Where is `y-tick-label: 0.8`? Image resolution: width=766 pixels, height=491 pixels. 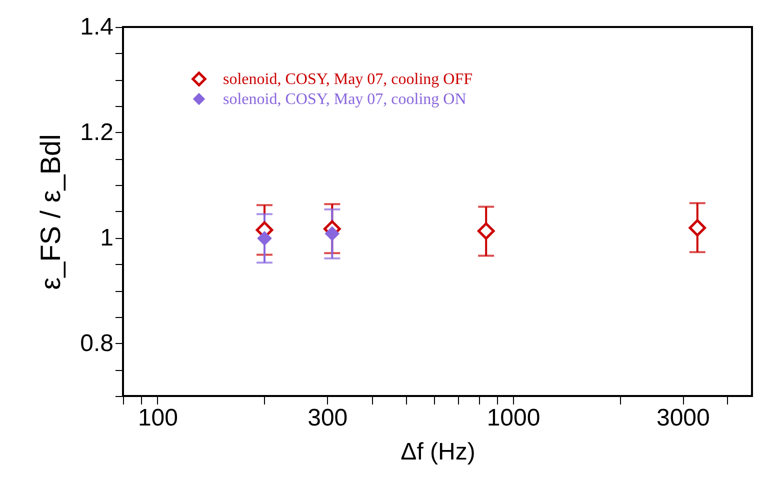
y-tick-label: 0.8 is located at coordinates (97, 343).